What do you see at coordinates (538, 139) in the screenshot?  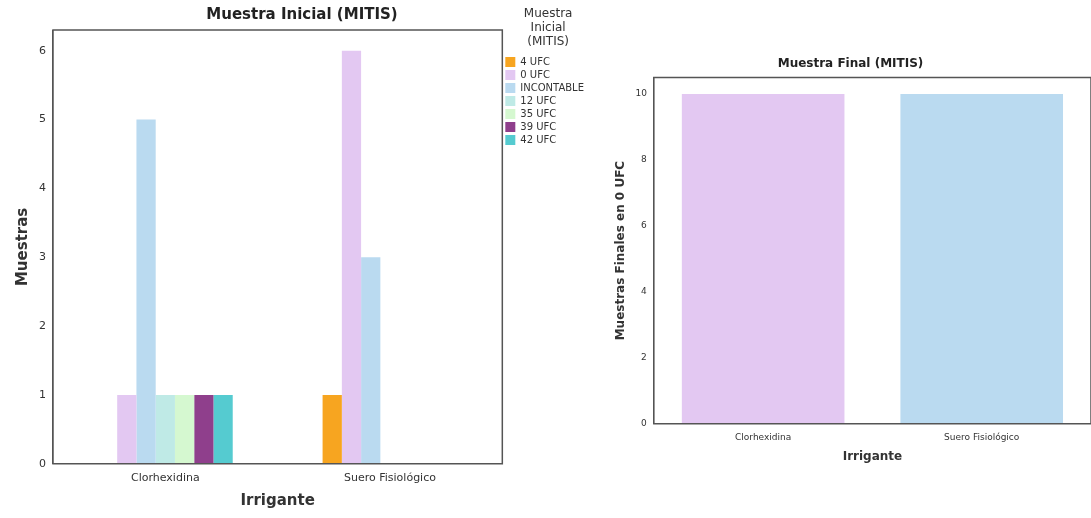 I see `legend-label: 42 UFC` at bounding box center [538, 139].